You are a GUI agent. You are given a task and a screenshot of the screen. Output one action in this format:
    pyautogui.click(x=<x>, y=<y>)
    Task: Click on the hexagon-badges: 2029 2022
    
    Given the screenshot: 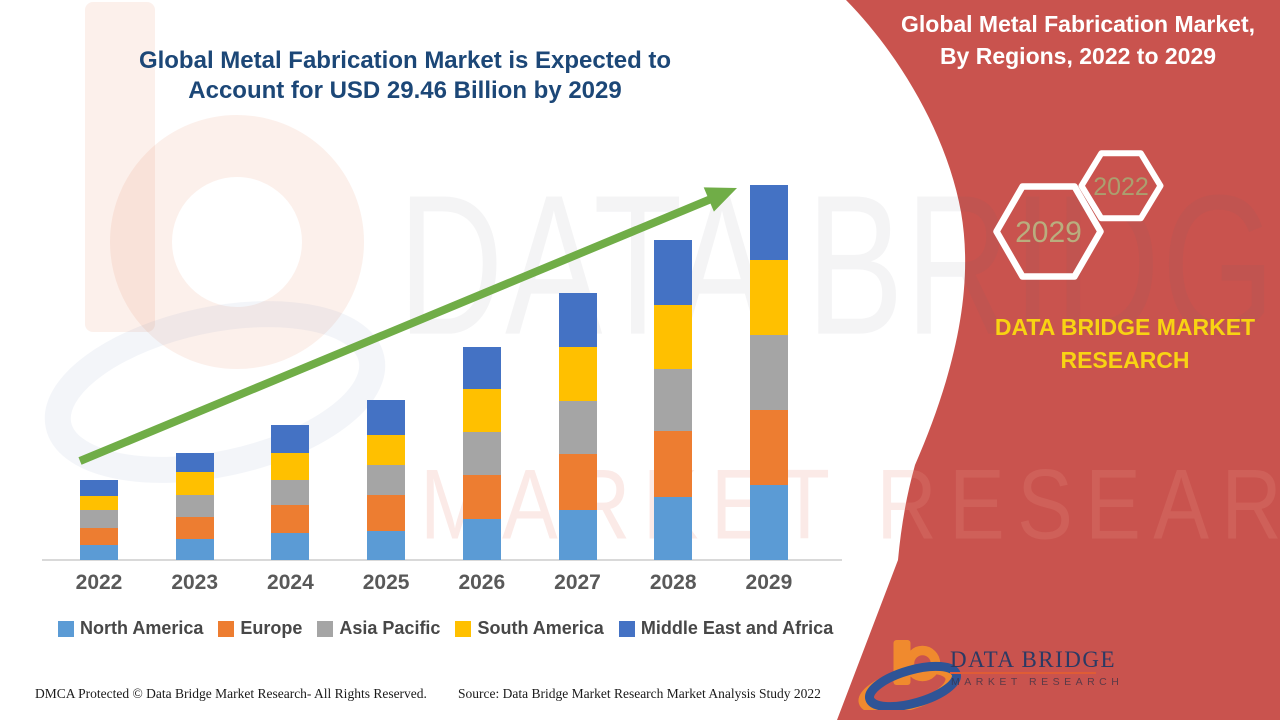 What is the action you would take?
    pyautogui.click(x=1078, y=215)
    